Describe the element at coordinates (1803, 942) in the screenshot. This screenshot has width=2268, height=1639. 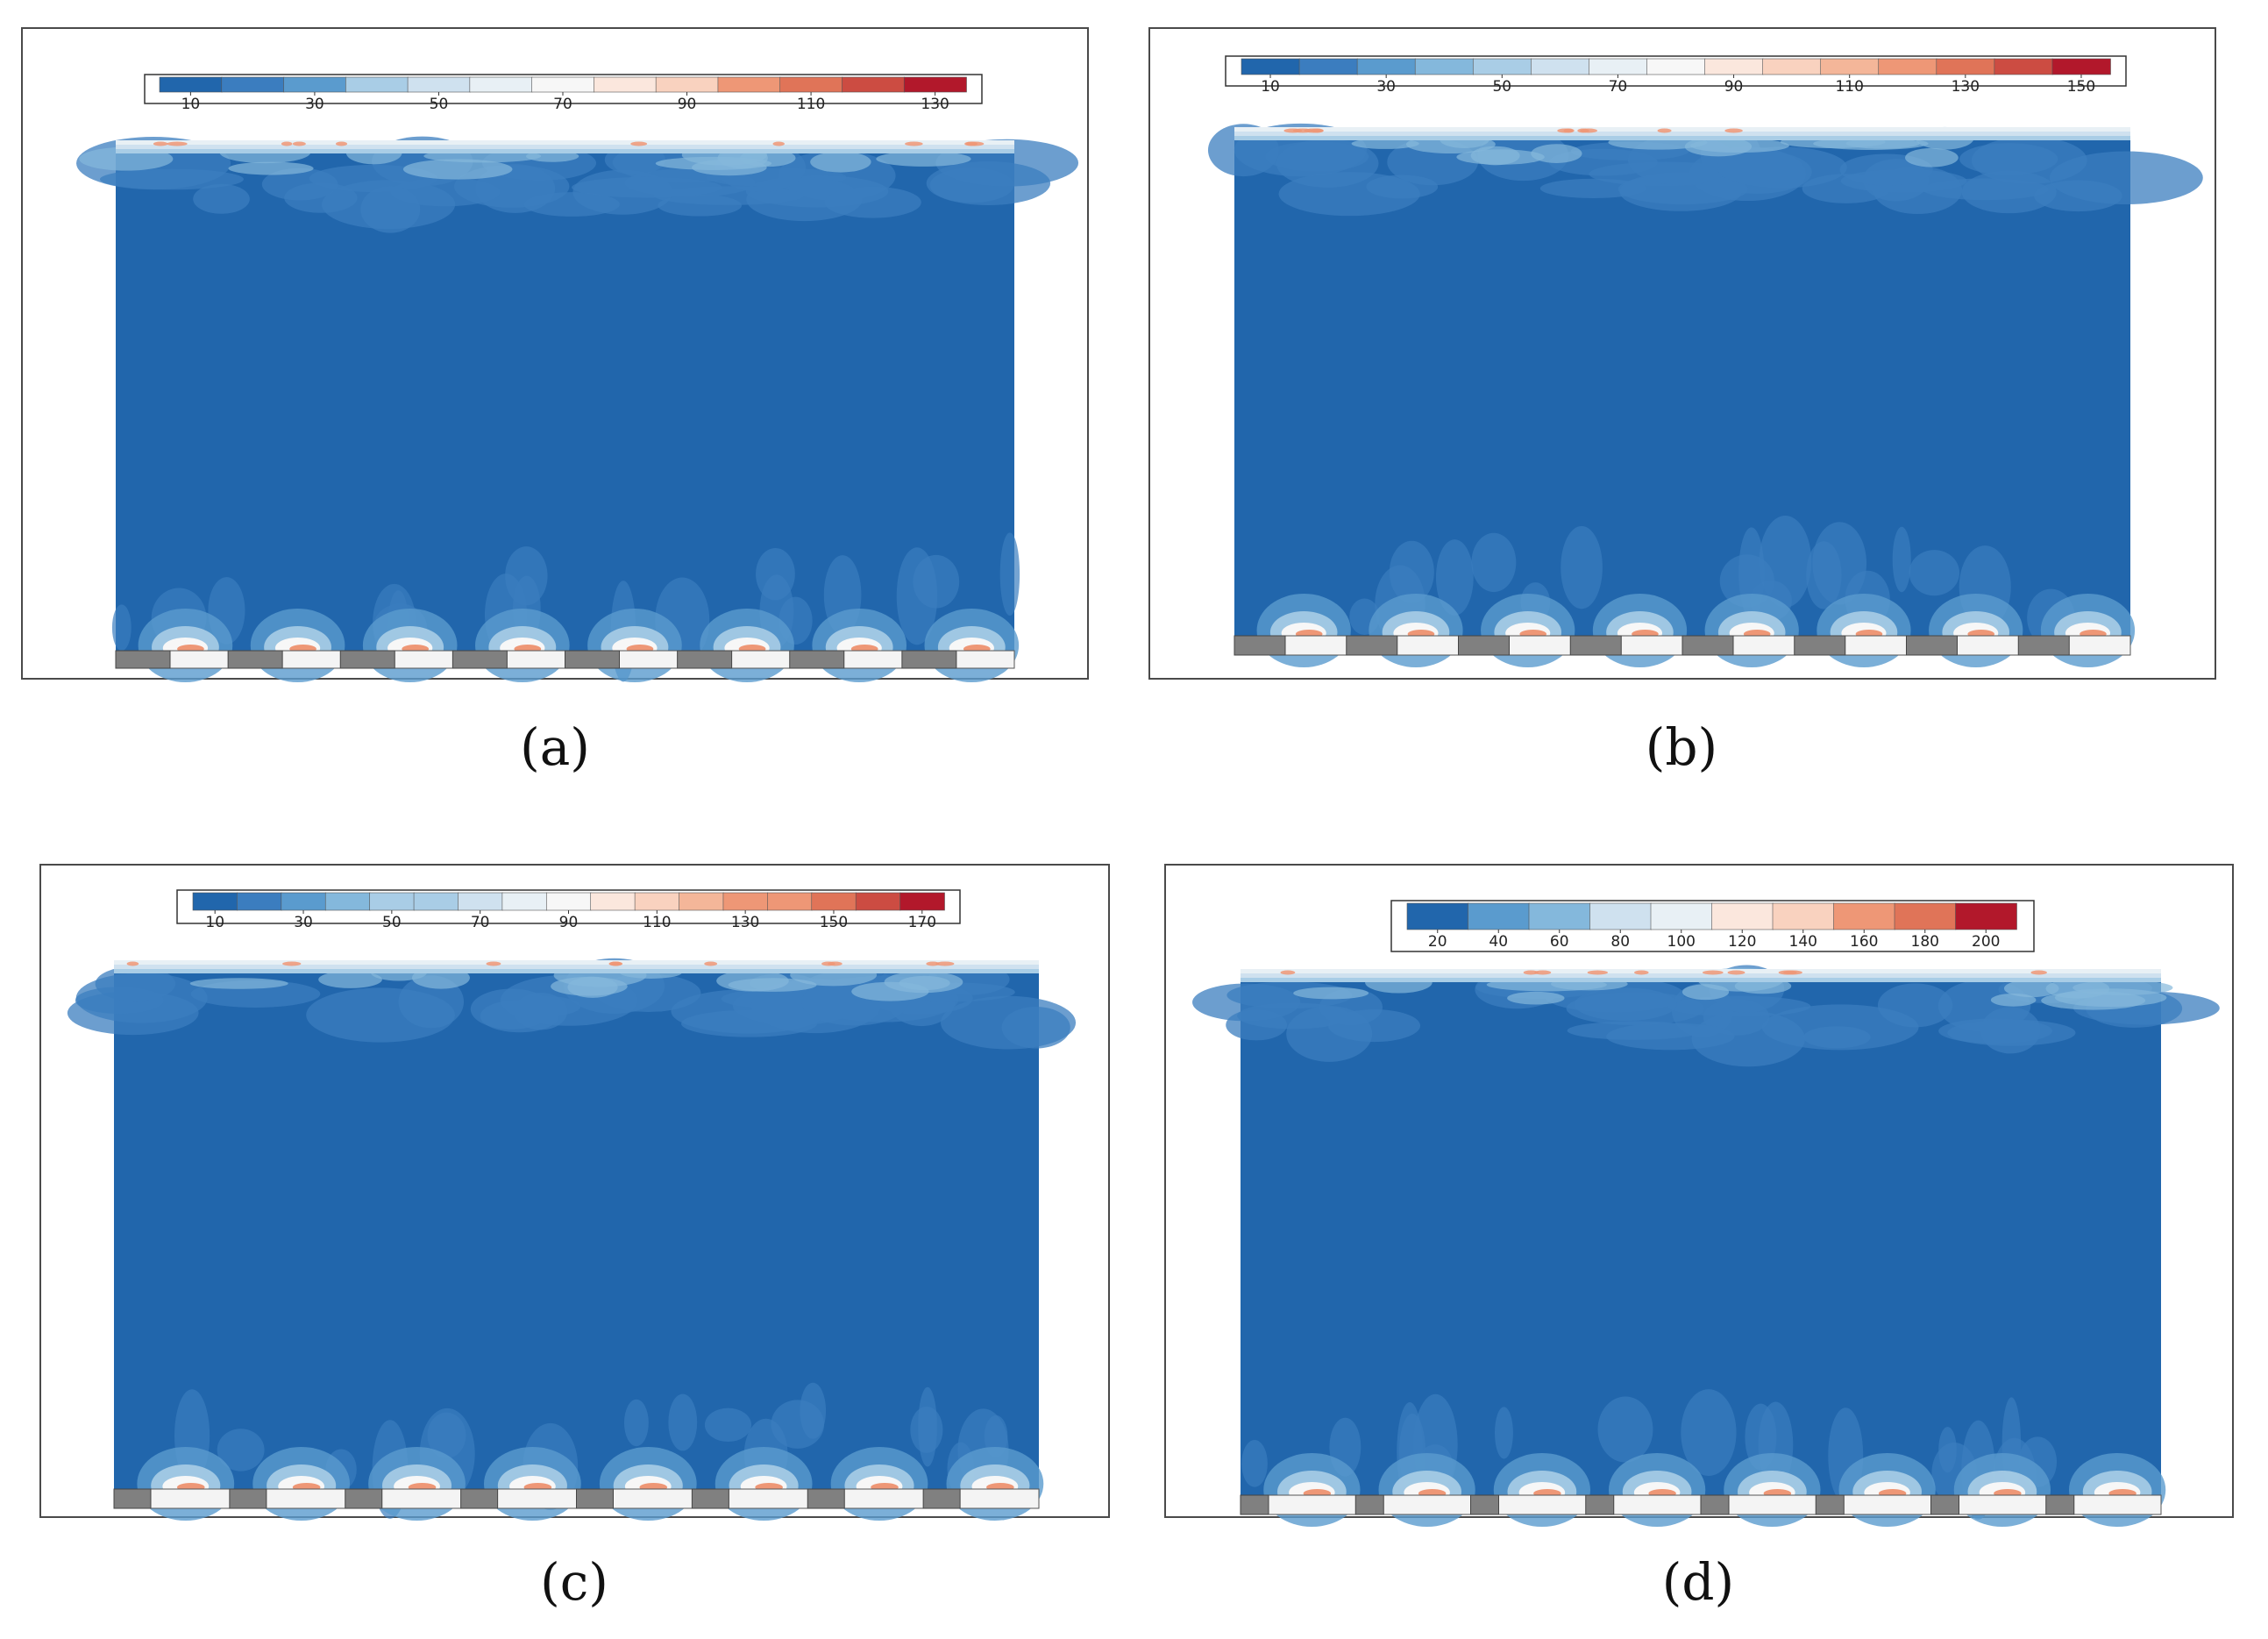
I see `colorbar-tick-label: 140` at that location.